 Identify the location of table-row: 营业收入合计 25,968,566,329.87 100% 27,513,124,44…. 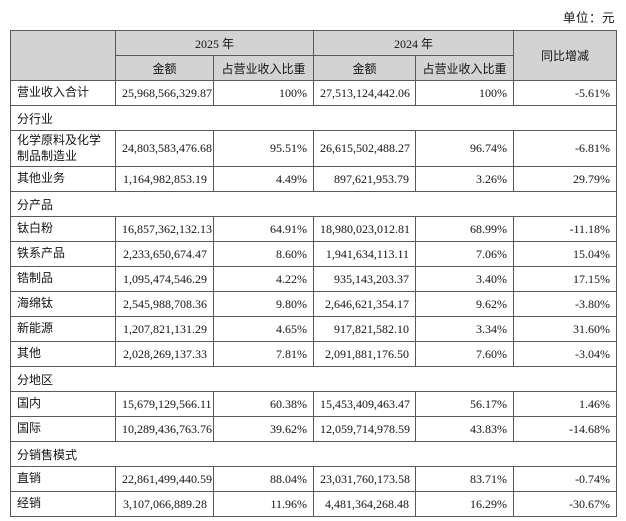
(314, 93).